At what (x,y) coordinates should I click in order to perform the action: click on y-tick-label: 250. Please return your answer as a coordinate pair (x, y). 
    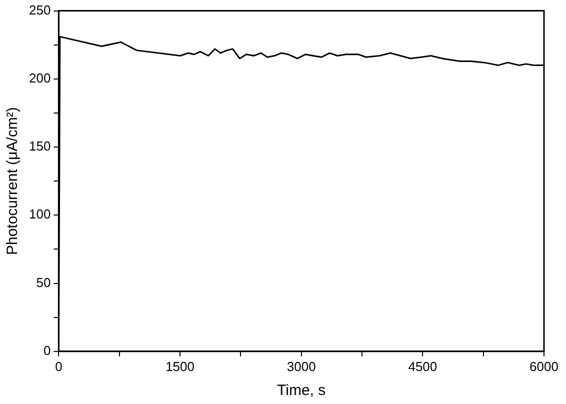
    Looking at the image, I should click on (39, 10).